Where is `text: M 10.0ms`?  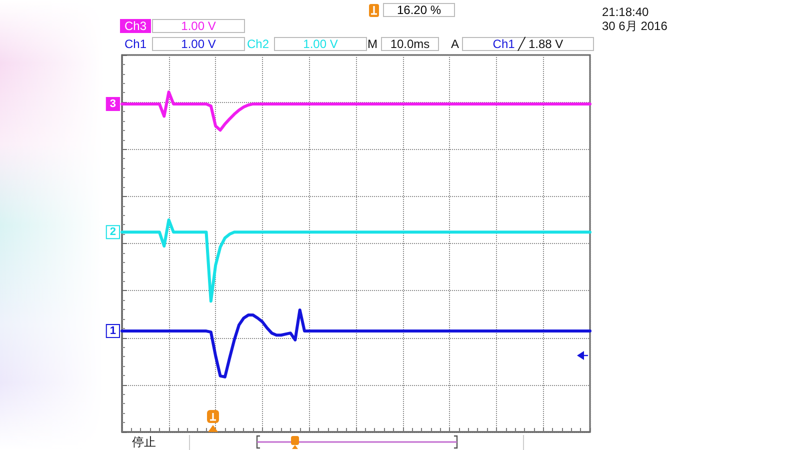
text: M 10.0ms is located at coordinates (398, 44).